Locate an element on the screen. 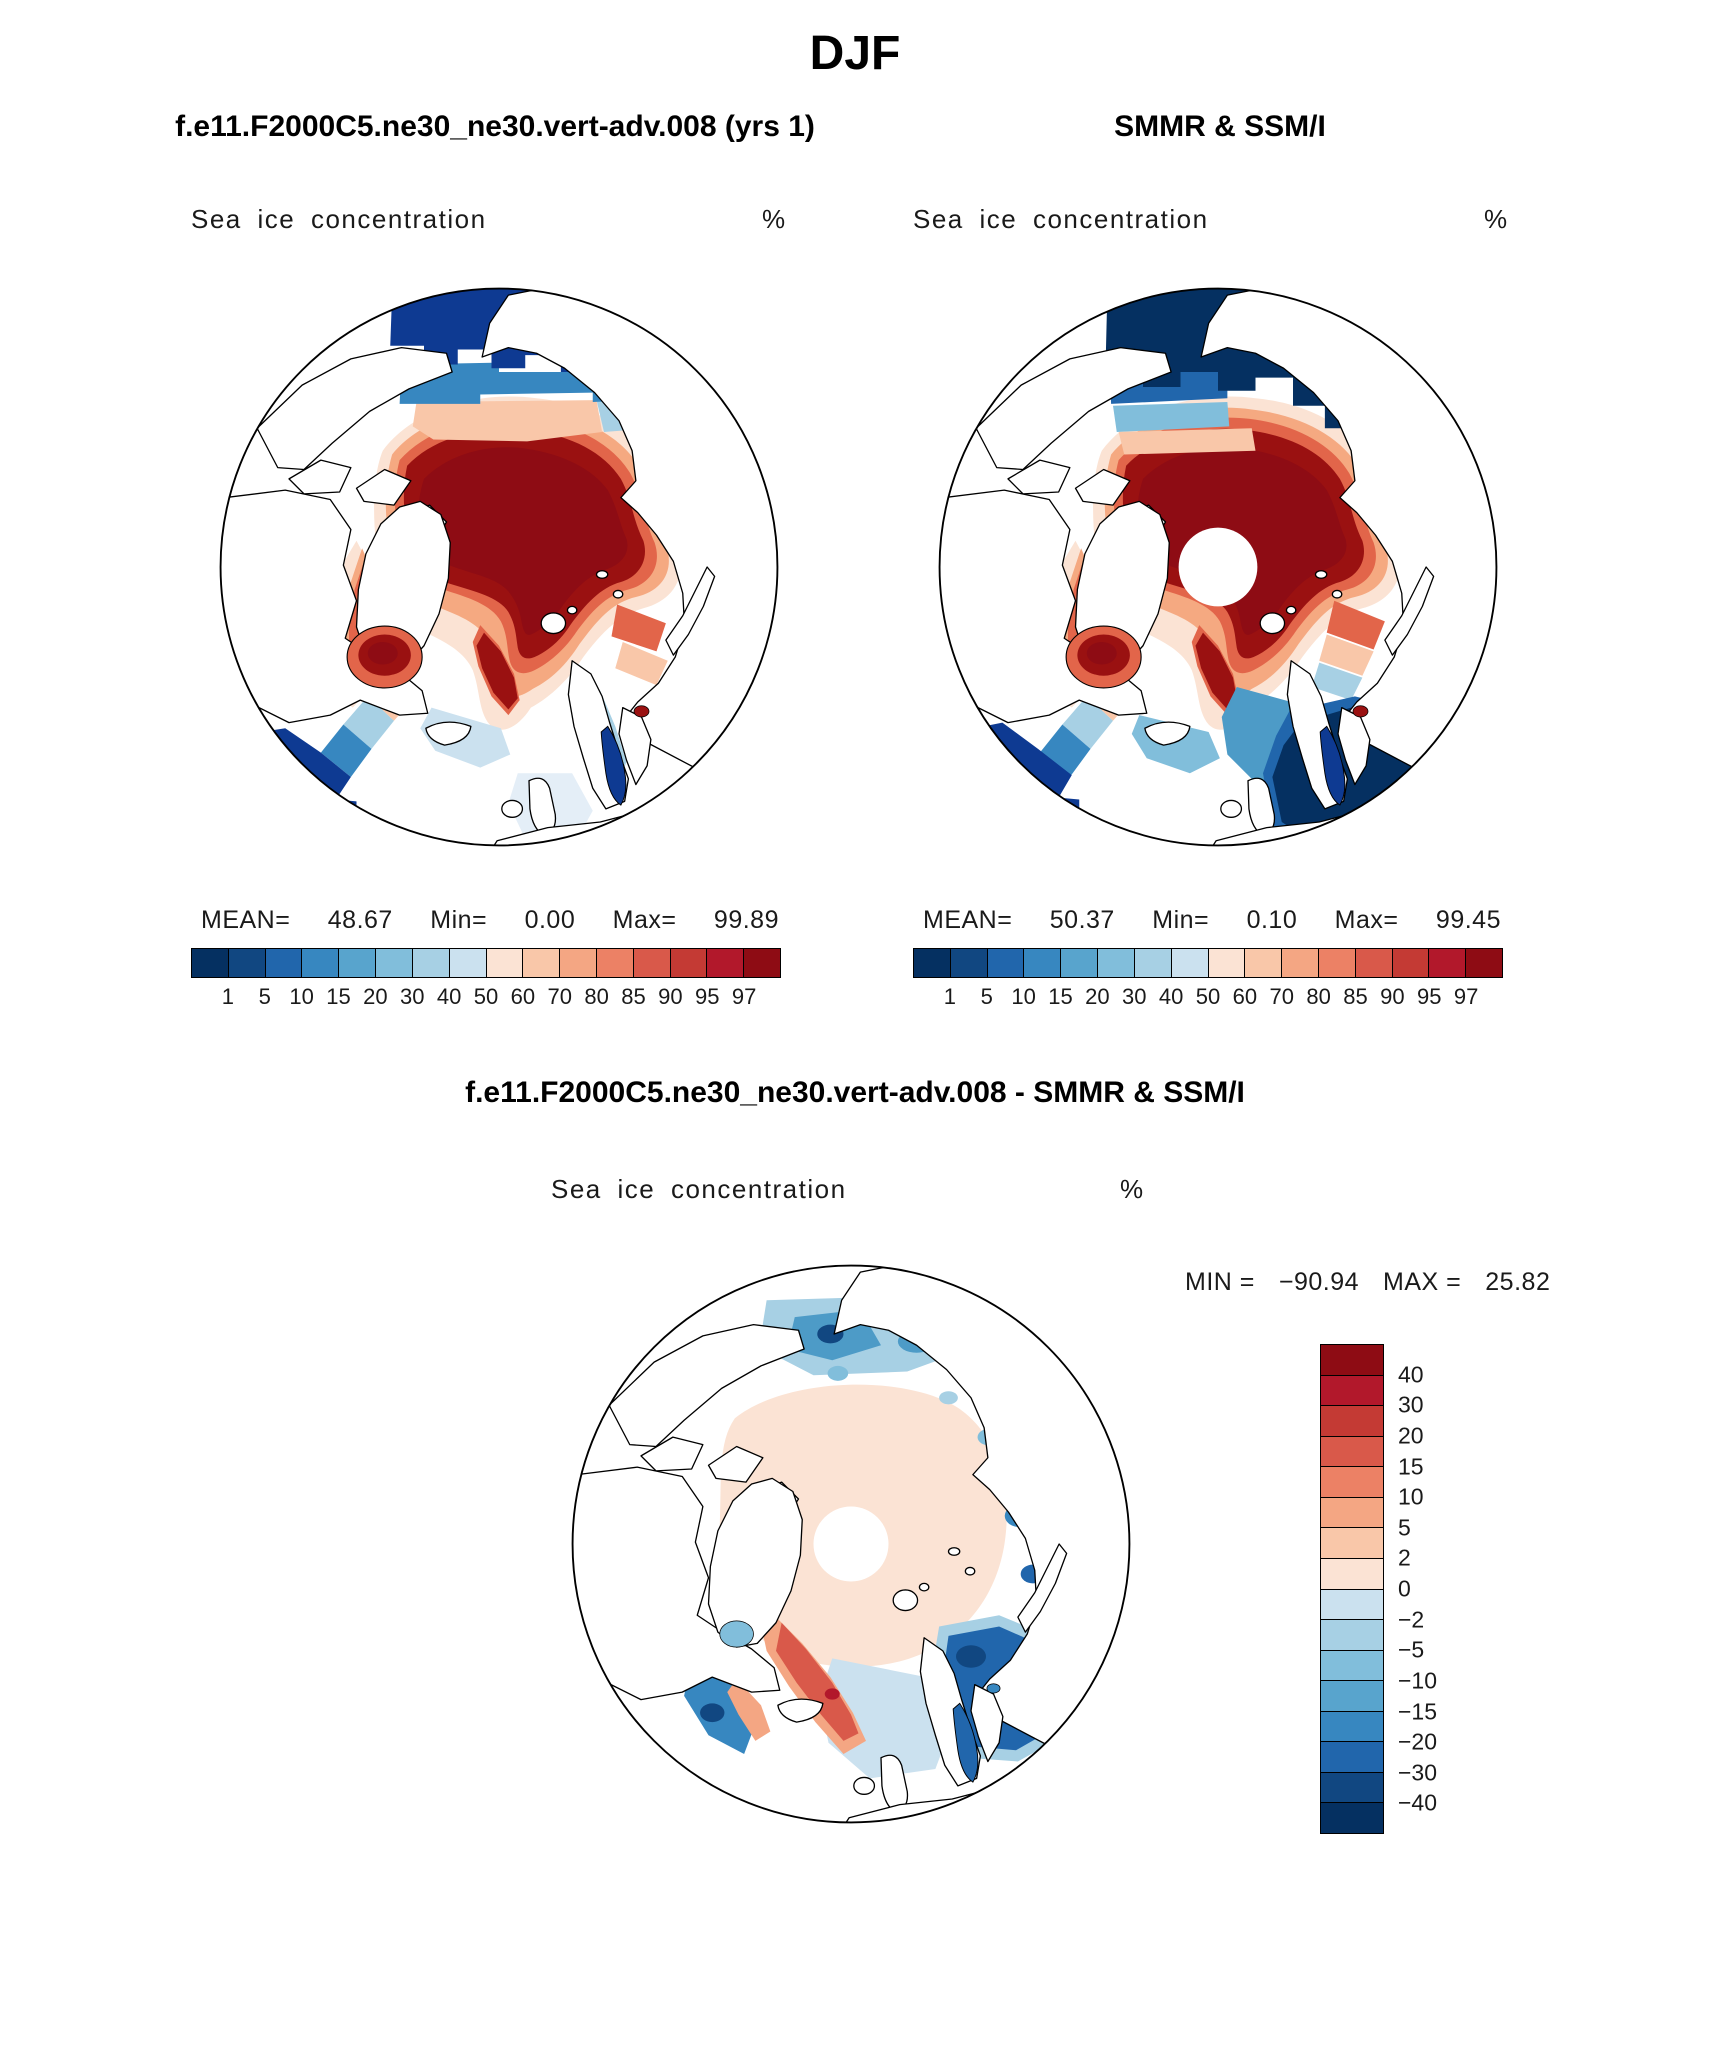 This screenshot has height=2061, width=1710. diff-max-value: 25.82 is located at coordinates (1518, 1282).